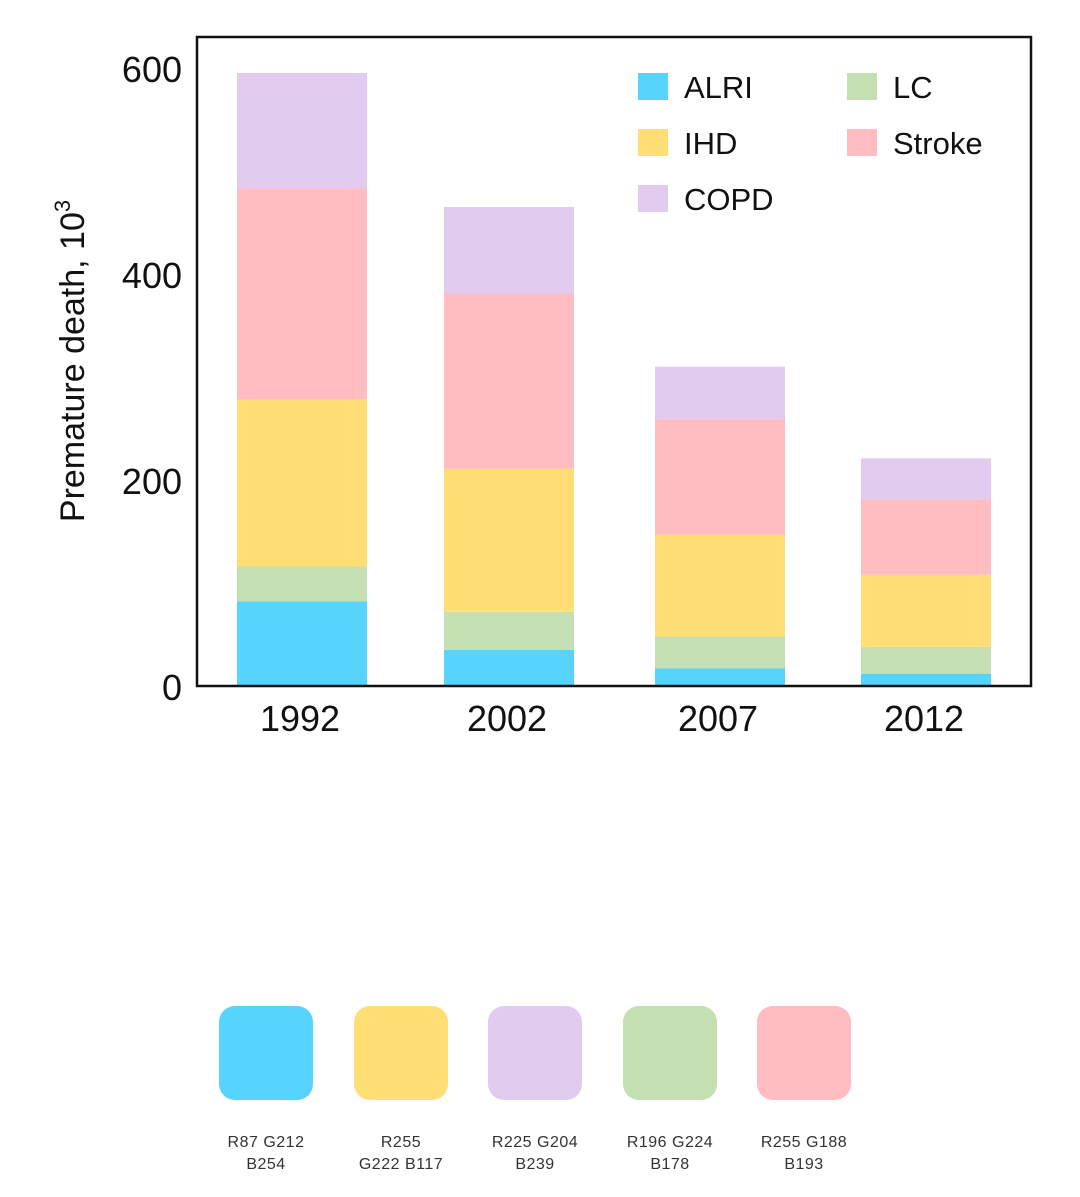 This screenshot has width=1080, height=1197. I want to click on y-tick-label: 600, so click(152, 69).